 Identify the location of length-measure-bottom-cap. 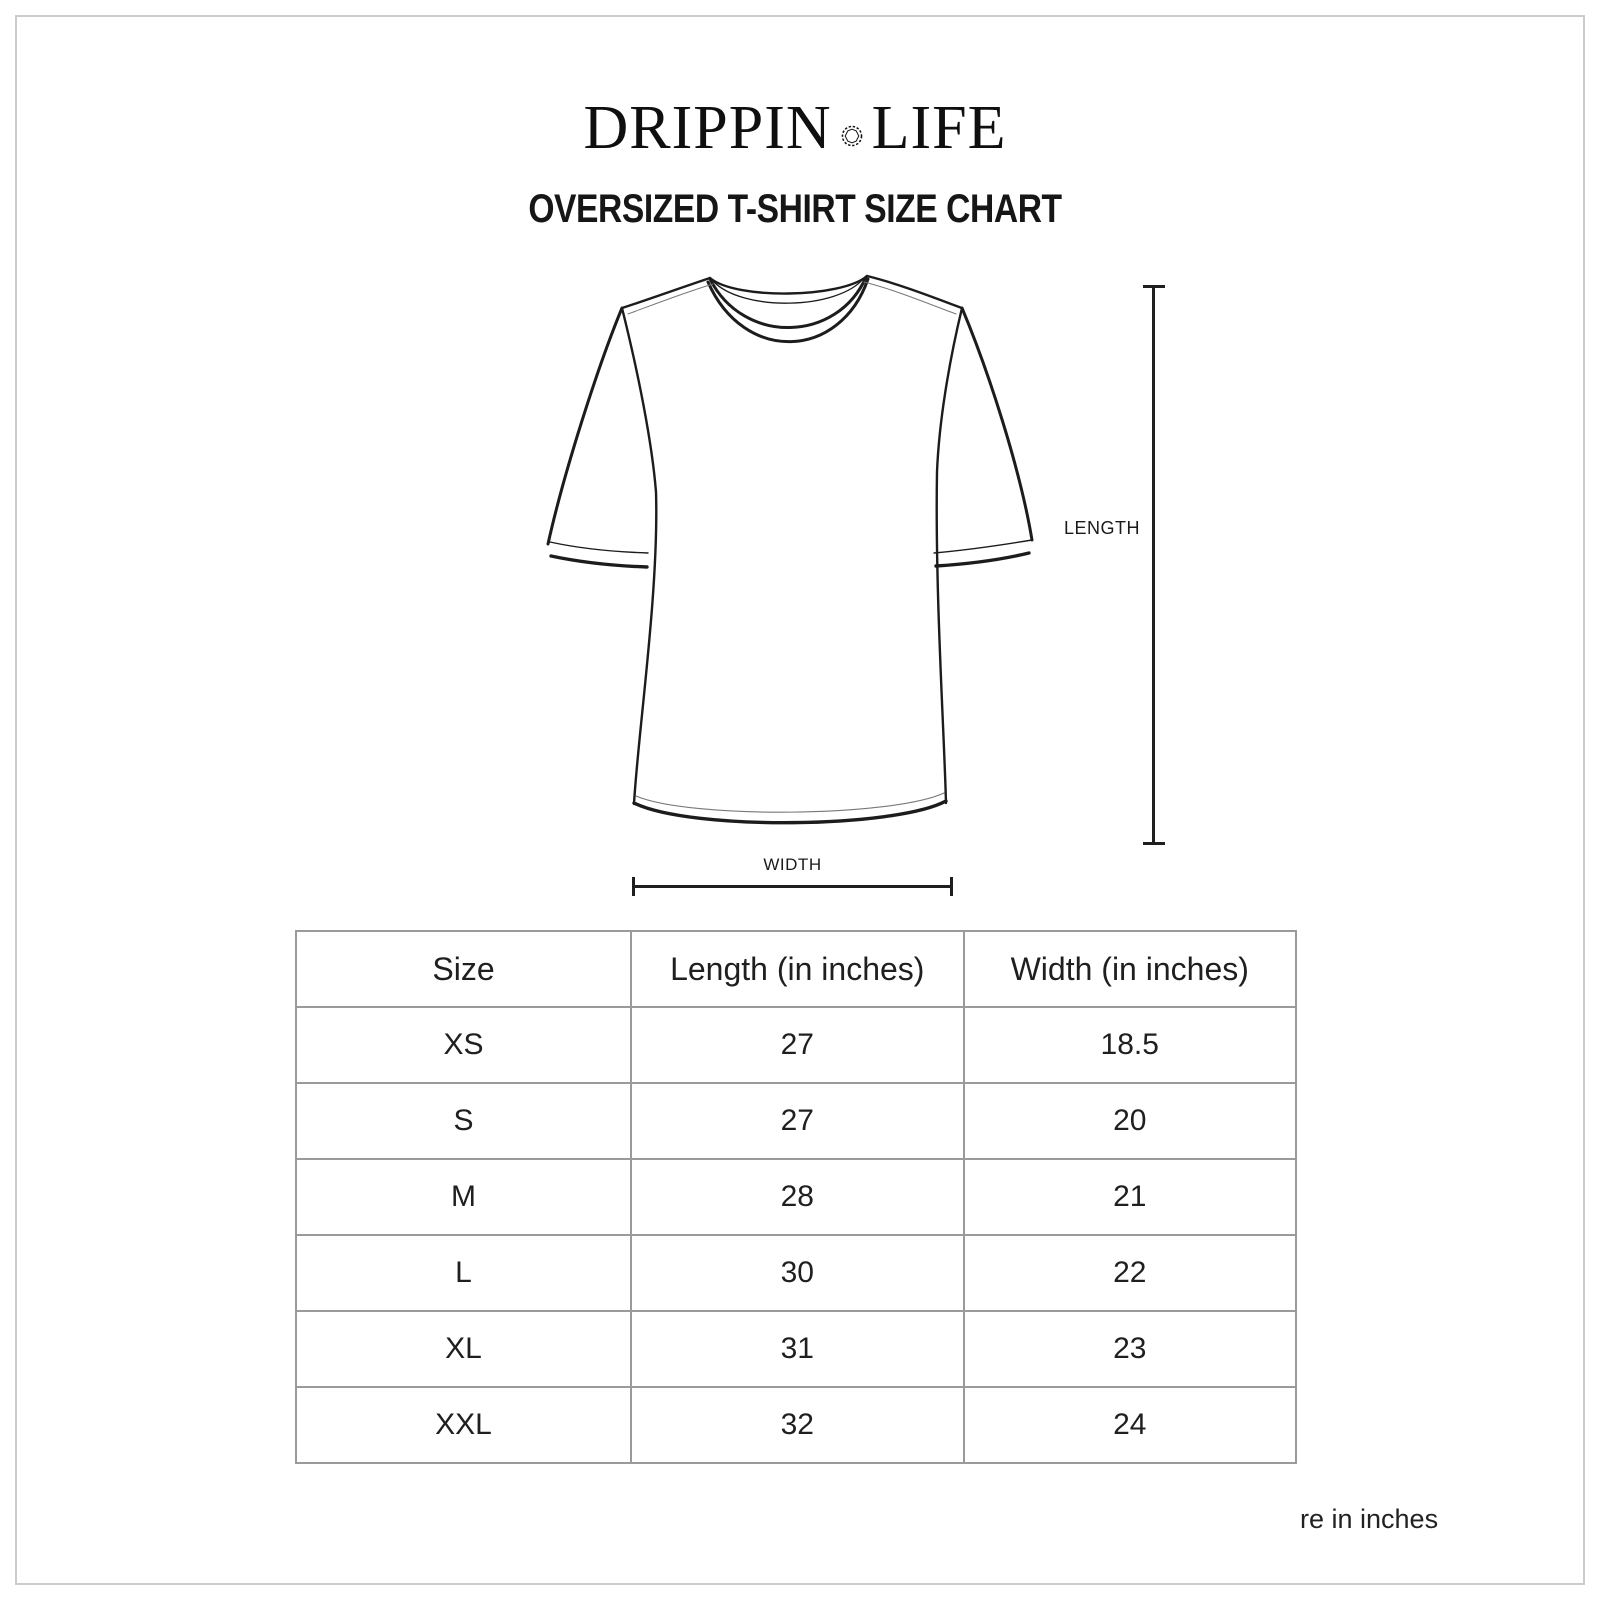
(1154, 843).